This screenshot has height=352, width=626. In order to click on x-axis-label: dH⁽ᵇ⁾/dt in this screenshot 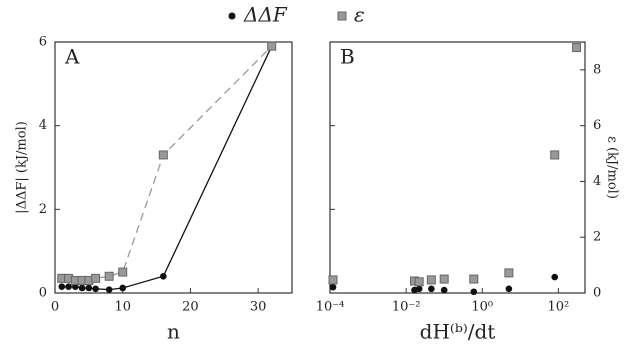, I will do `click(458, 332)`.